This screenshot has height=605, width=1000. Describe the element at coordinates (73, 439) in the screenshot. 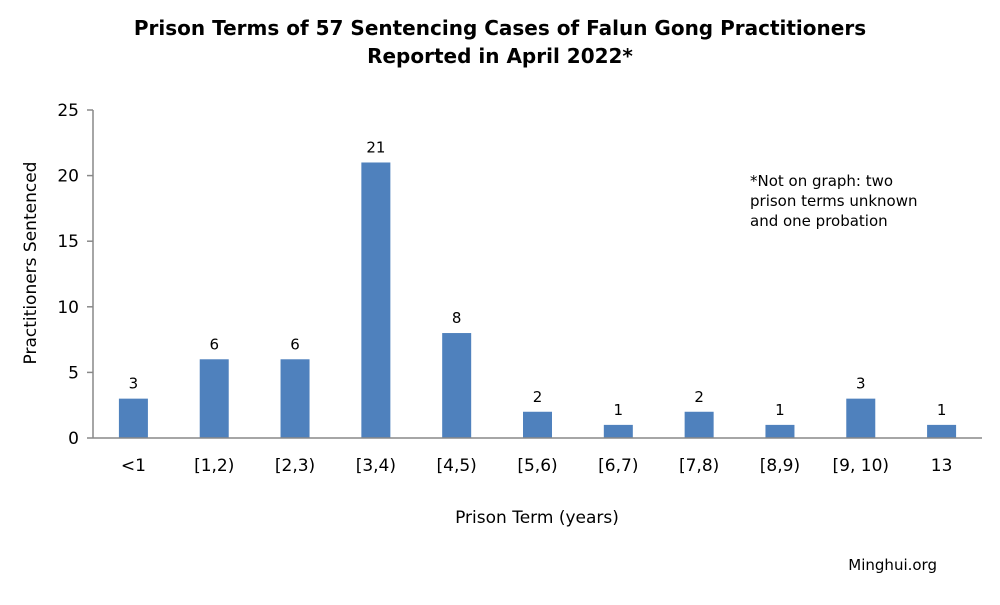

I see `y-tick-label: 0` at that location.